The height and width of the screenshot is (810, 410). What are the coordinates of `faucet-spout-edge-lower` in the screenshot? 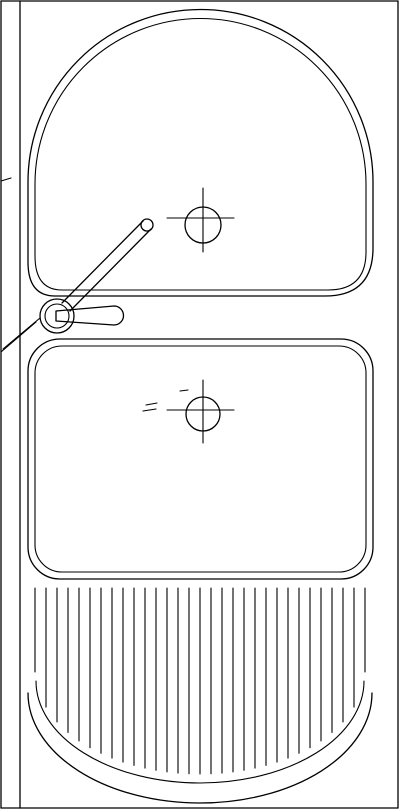 It's located at (110, 270).